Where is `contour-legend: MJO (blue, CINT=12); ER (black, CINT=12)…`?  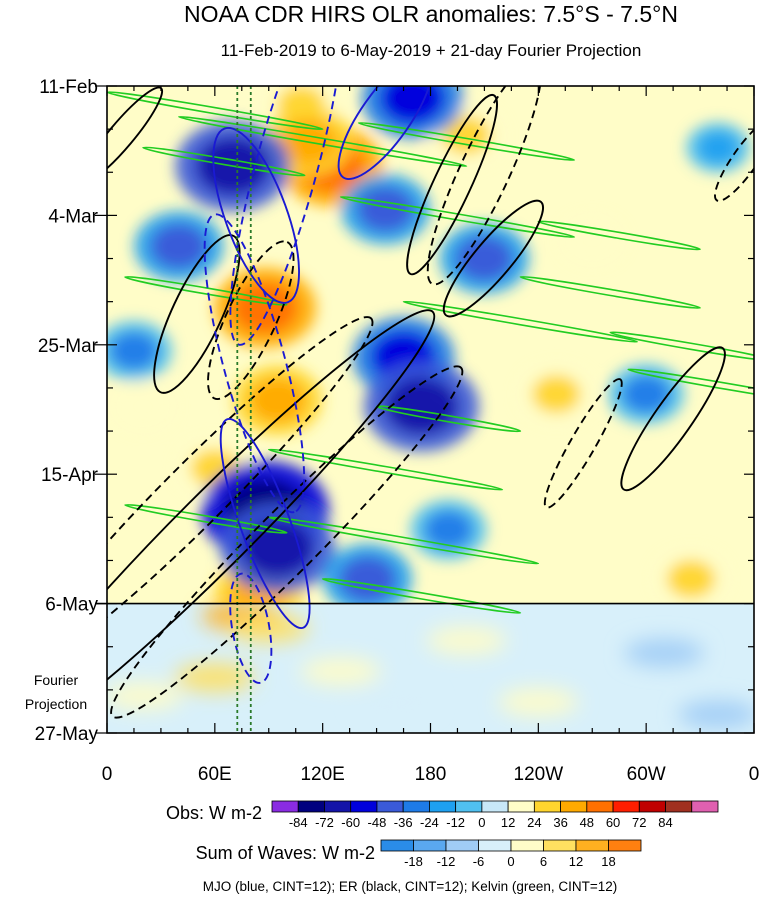 contour-legend: MJO (blue, CINT=12); ER (black, CINT=12)… is located at coordinates (410, 886).